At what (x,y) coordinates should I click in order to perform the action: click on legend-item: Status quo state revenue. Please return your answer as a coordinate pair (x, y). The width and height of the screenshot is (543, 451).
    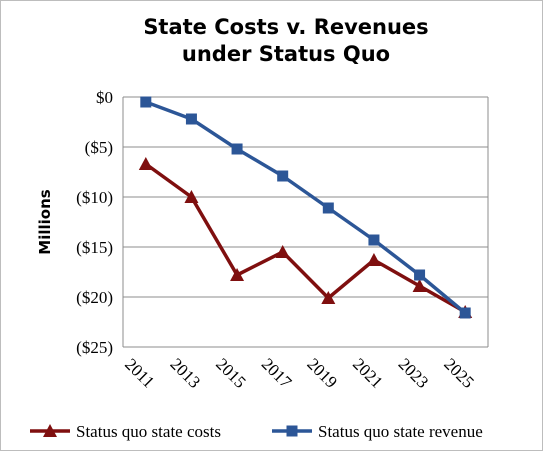
    Looking at the image, I should click on (377, 431).